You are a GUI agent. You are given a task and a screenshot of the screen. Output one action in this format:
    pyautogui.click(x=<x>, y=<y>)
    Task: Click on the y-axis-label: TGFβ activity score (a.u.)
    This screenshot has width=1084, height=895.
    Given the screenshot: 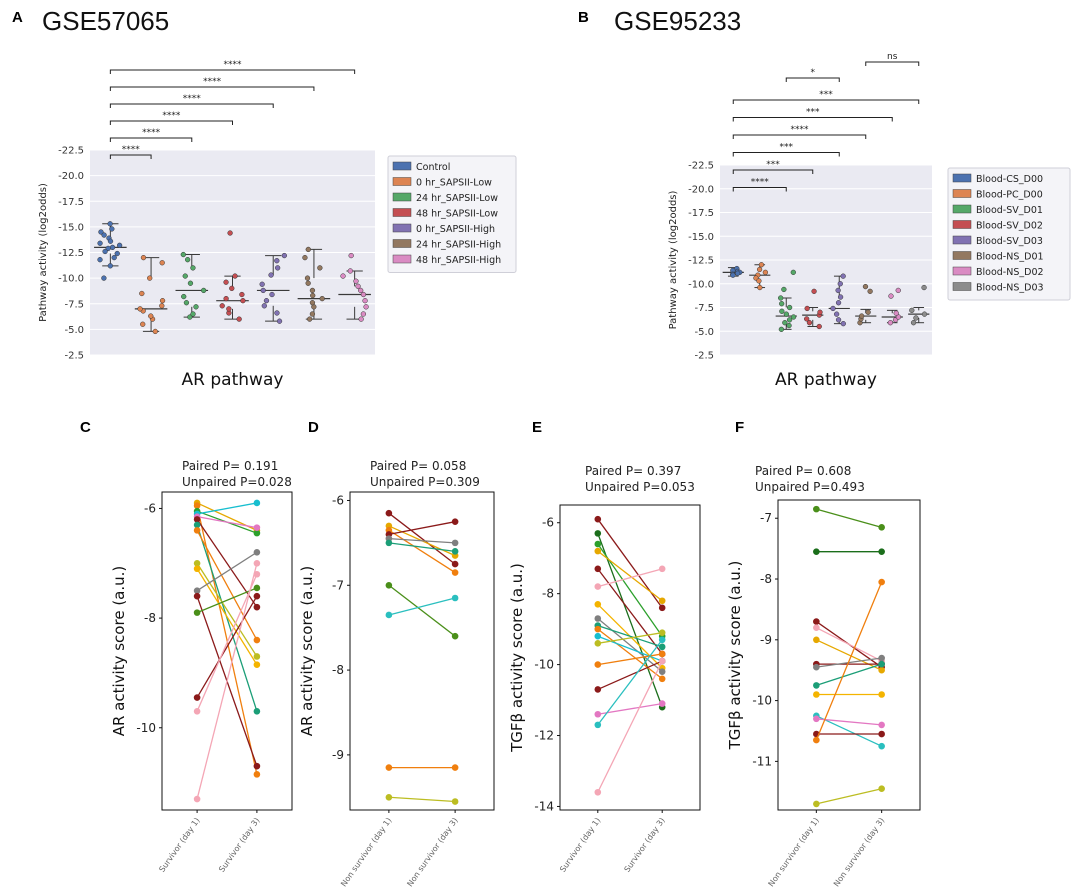 What is the action you would take?
    pyautogui.click(x=735, y=656)
    